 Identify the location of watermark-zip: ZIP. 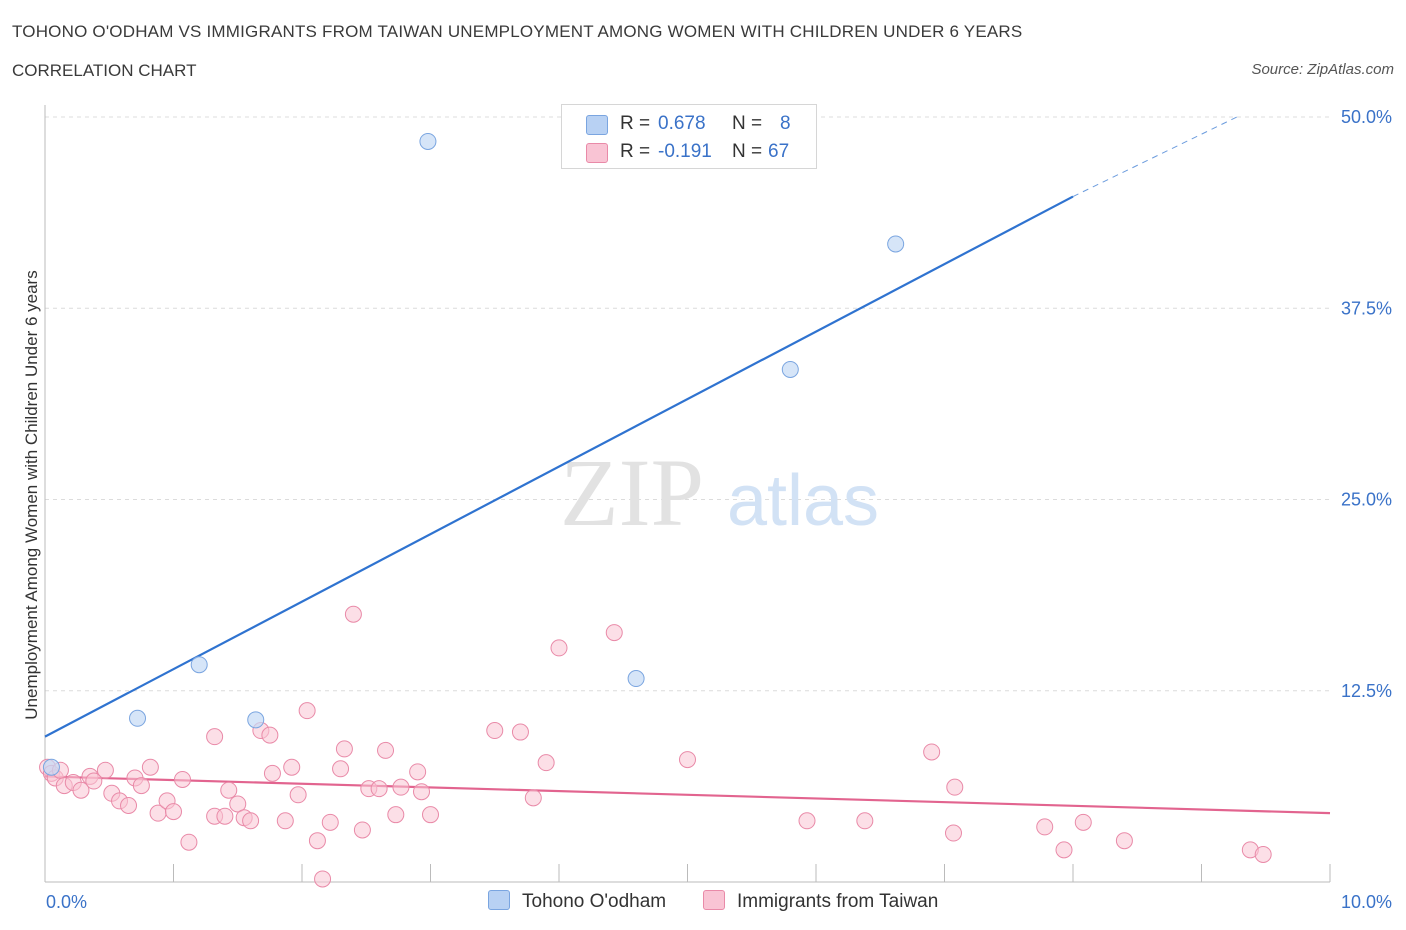
(632, 492).